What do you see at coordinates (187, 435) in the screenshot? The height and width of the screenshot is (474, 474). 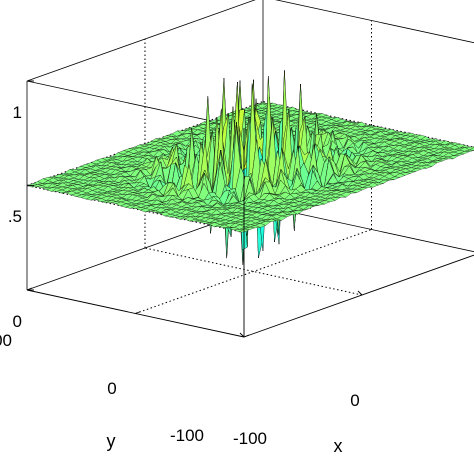 I see `y-tick-neg100: -100` at bounding box center [187, 435].